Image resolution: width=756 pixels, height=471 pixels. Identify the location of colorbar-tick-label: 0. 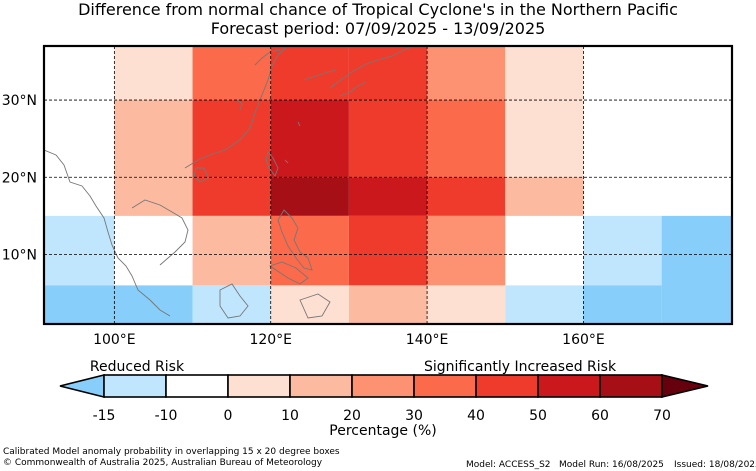
(228, 416).